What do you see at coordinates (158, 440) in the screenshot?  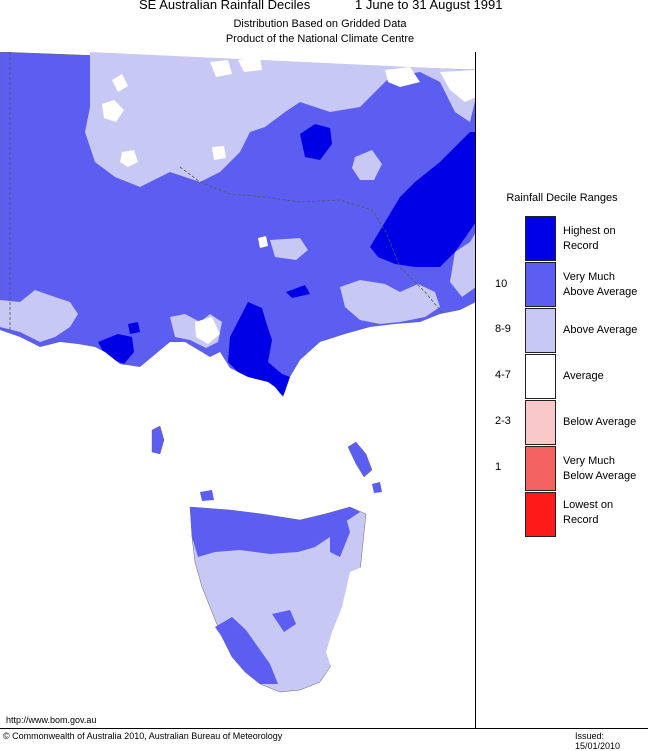 I see `king-island` at bounding box center [158, 440].